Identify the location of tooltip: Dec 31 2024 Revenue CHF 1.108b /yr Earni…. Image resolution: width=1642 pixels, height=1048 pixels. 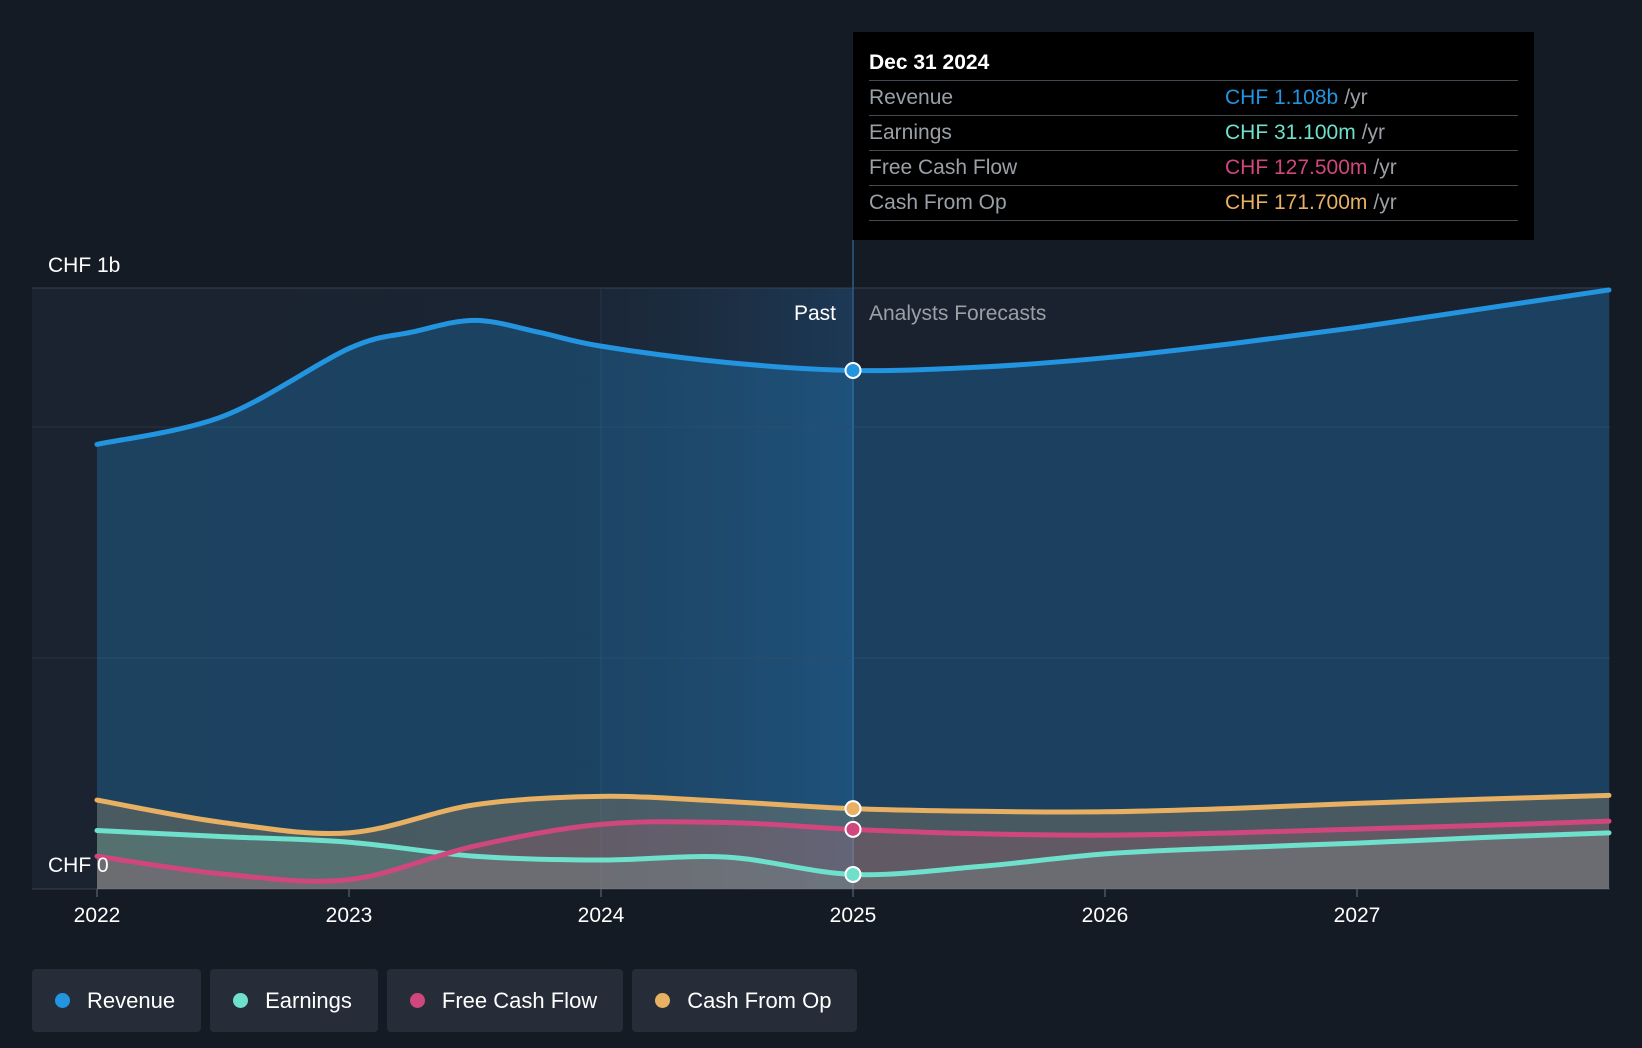
(1193, 136).